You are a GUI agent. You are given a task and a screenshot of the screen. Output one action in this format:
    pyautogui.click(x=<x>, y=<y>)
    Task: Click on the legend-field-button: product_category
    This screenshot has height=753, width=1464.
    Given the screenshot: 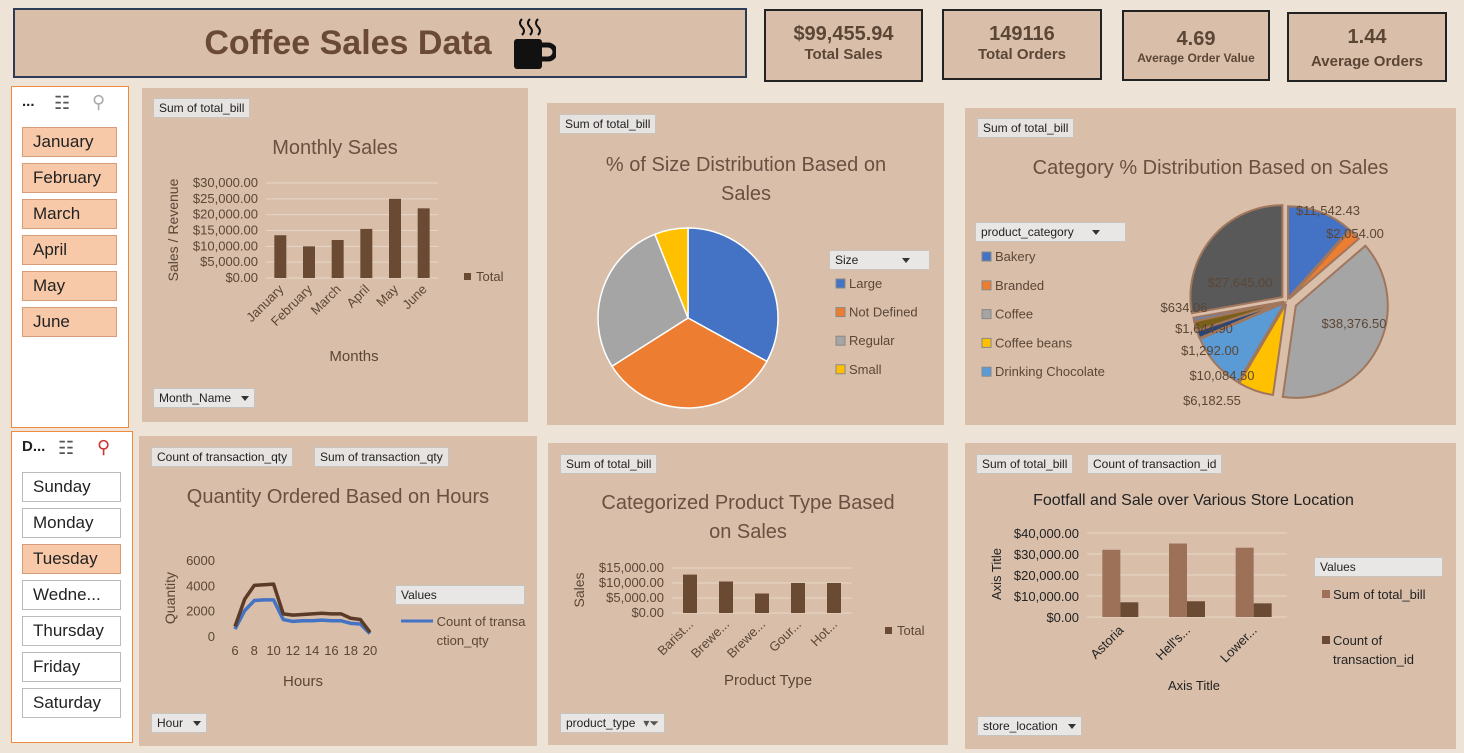 What is the action you would take?
    pyautogui.click(x=1050, y=232)
    